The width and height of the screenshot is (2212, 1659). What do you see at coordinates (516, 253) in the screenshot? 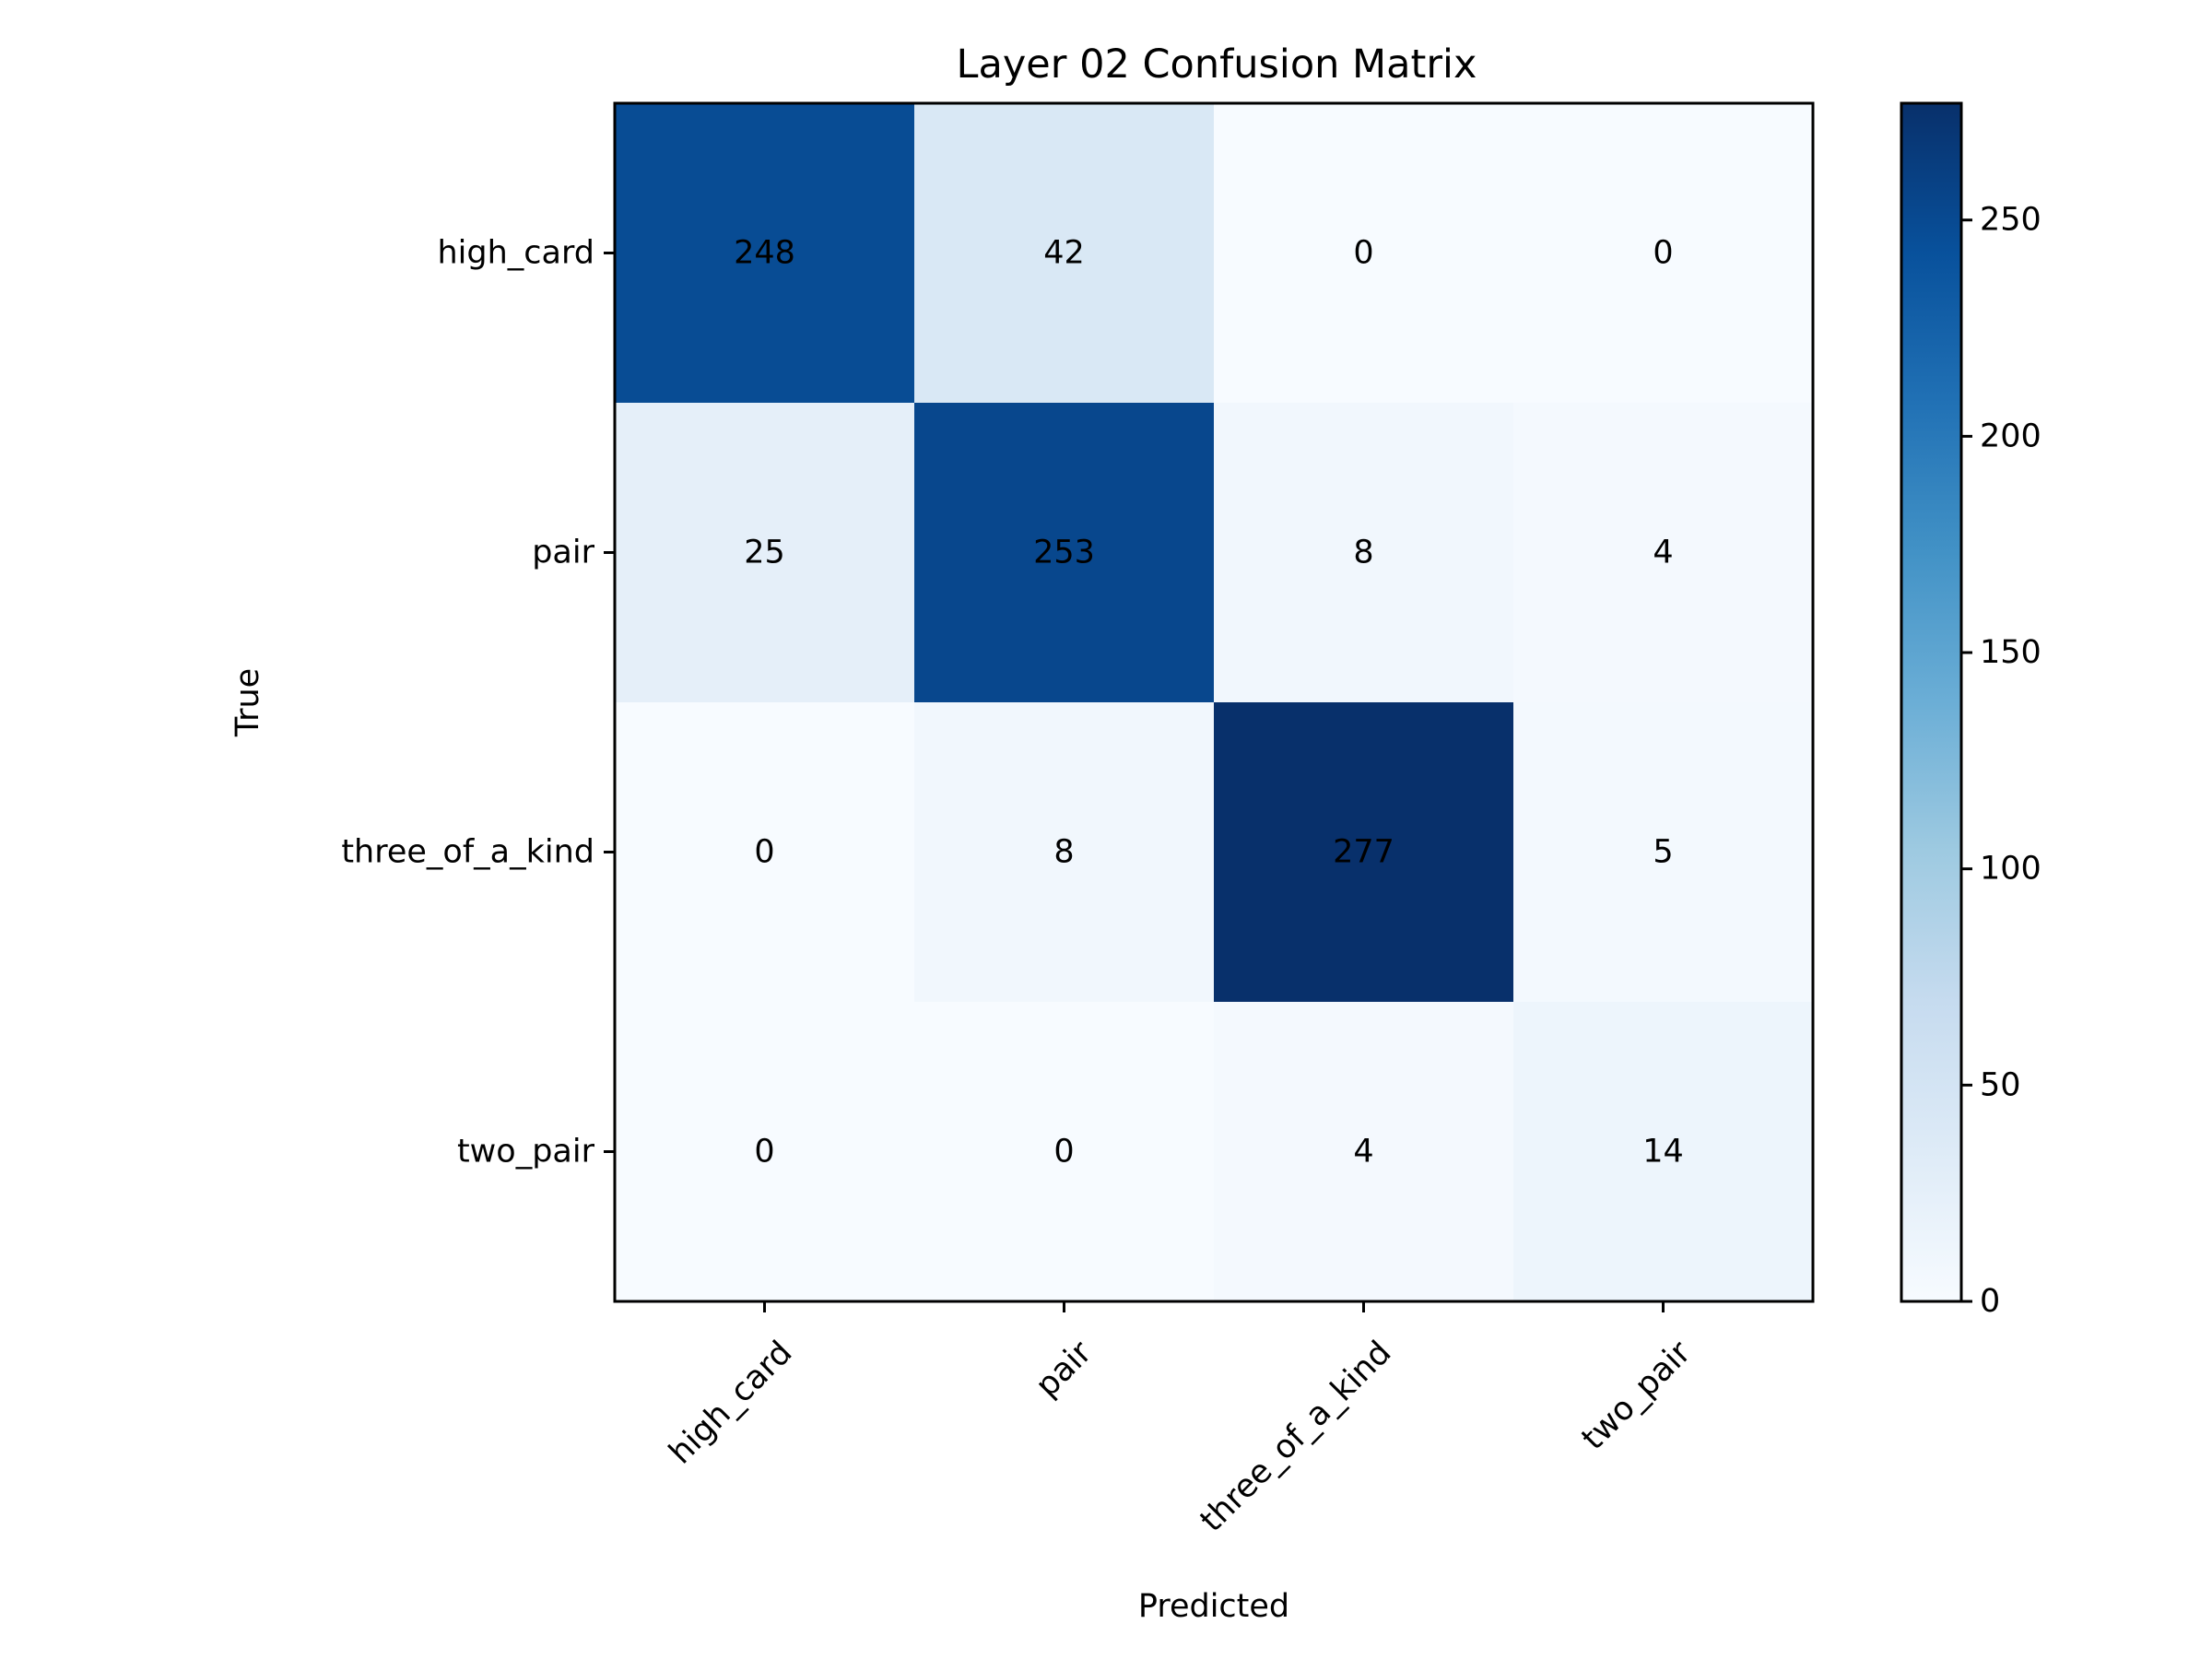
I see `y-tick-label: high_card` at bounding box center [516, 253].